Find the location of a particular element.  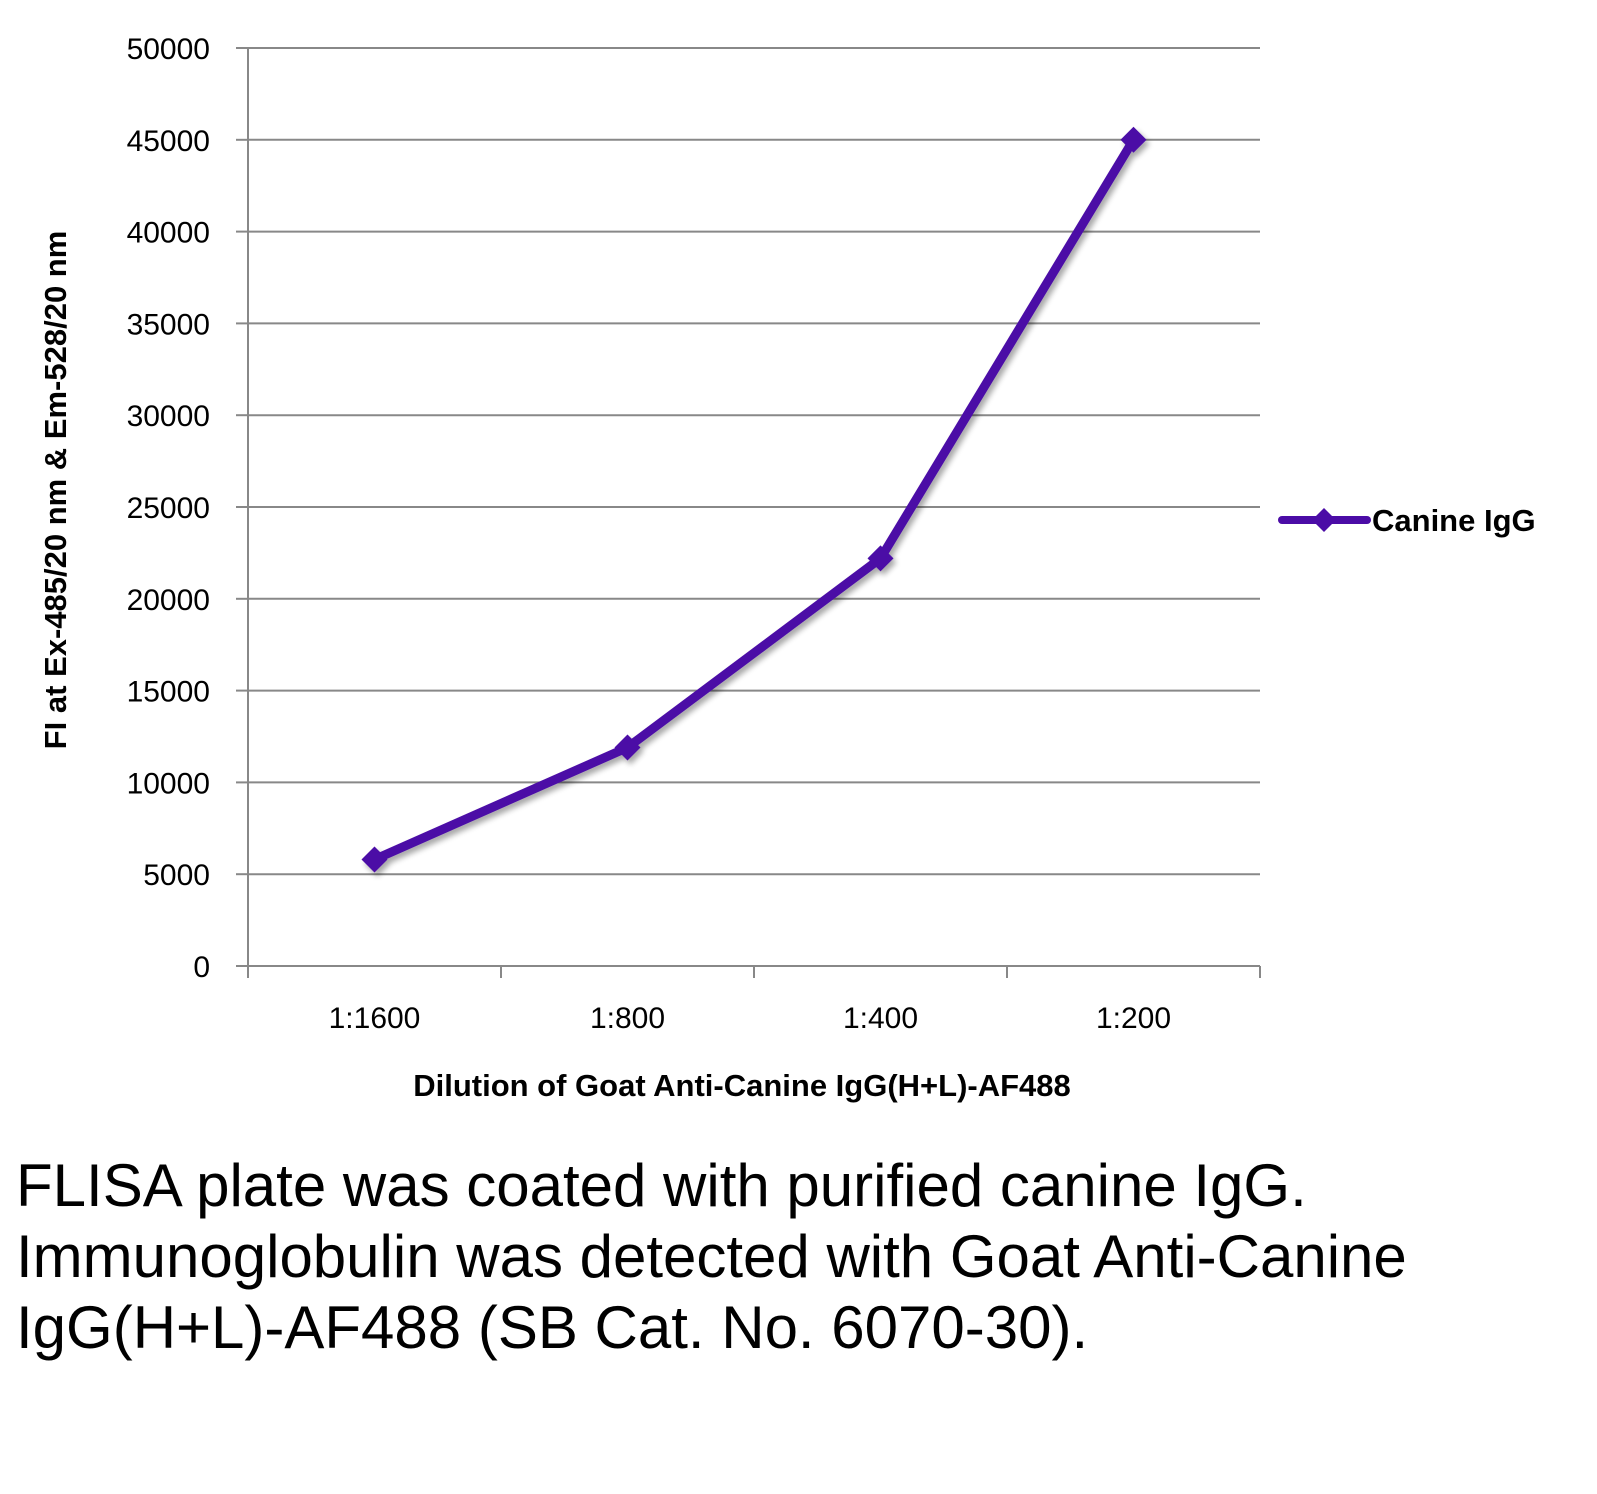

x-tick-labels: 1:1600 1:800 1:400 1:200 is located at coordinates (750, 1018).